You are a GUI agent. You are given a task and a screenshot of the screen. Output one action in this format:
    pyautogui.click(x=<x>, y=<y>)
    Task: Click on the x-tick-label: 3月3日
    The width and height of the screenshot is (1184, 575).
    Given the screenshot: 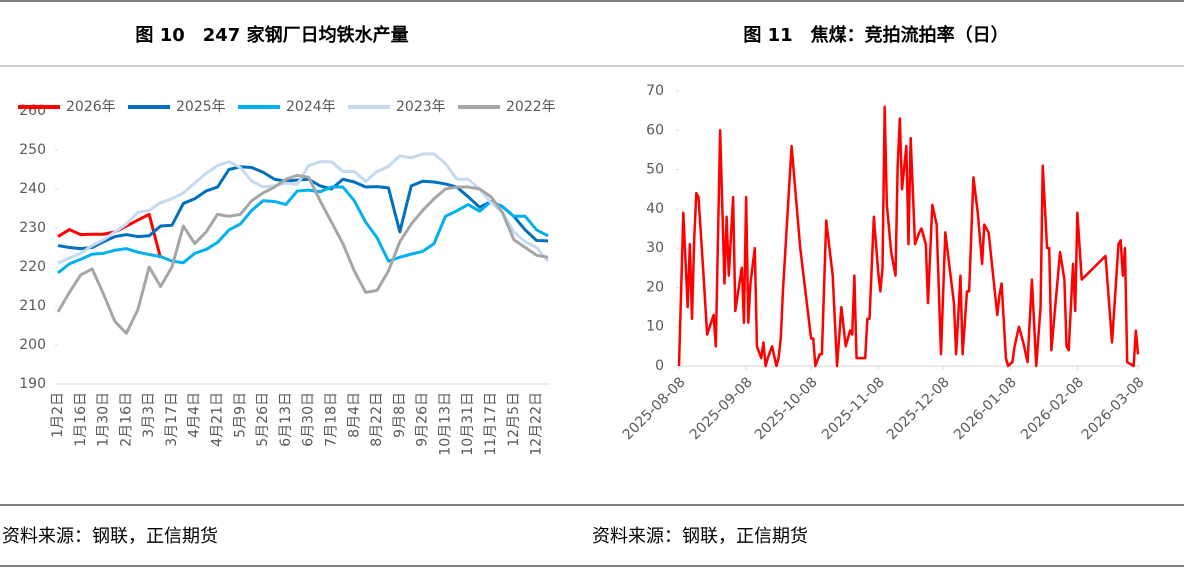 What is the action you would take?
    pyautogui.click(x=149, y=415)
    